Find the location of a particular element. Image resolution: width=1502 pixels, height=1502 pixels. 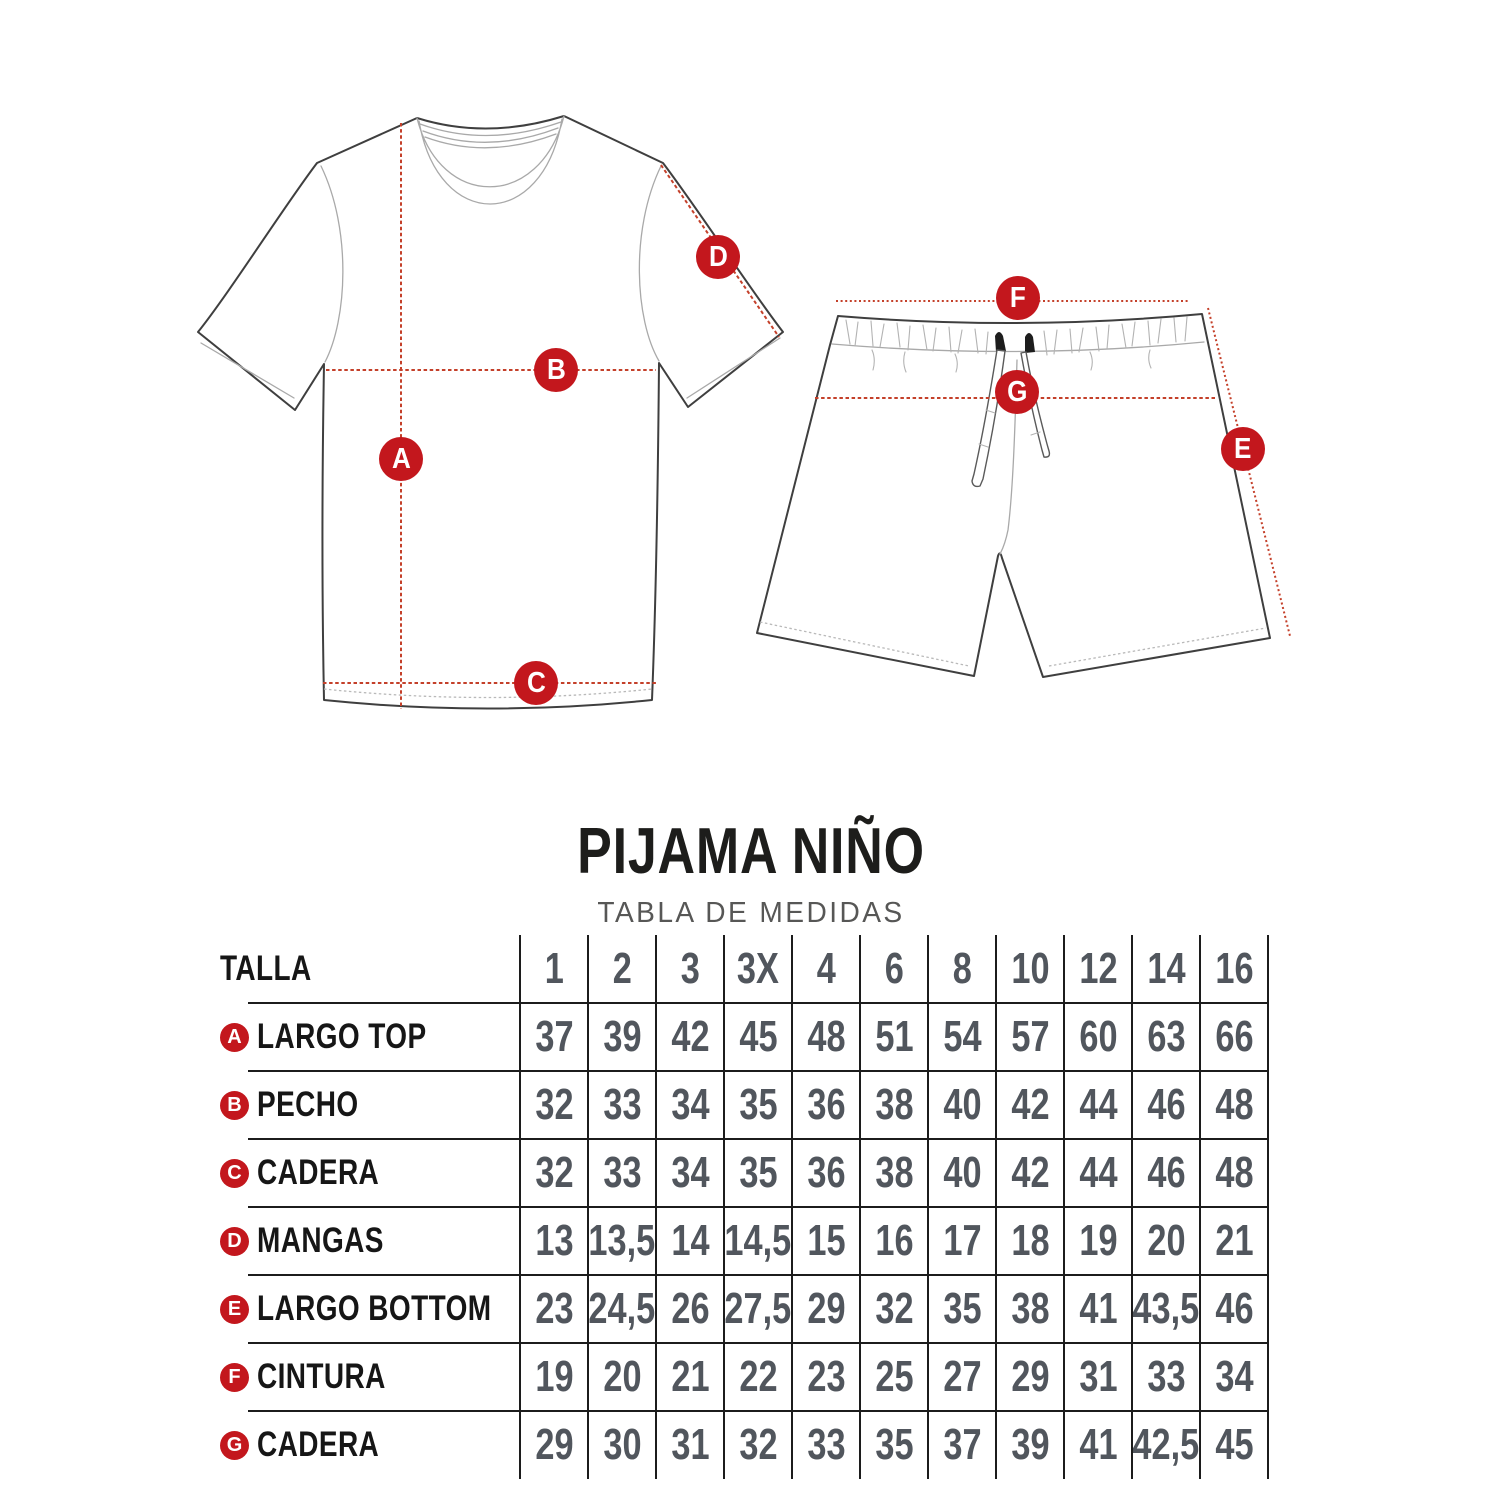

measurement-value: 19 is located at coordinates (1098, 1241).